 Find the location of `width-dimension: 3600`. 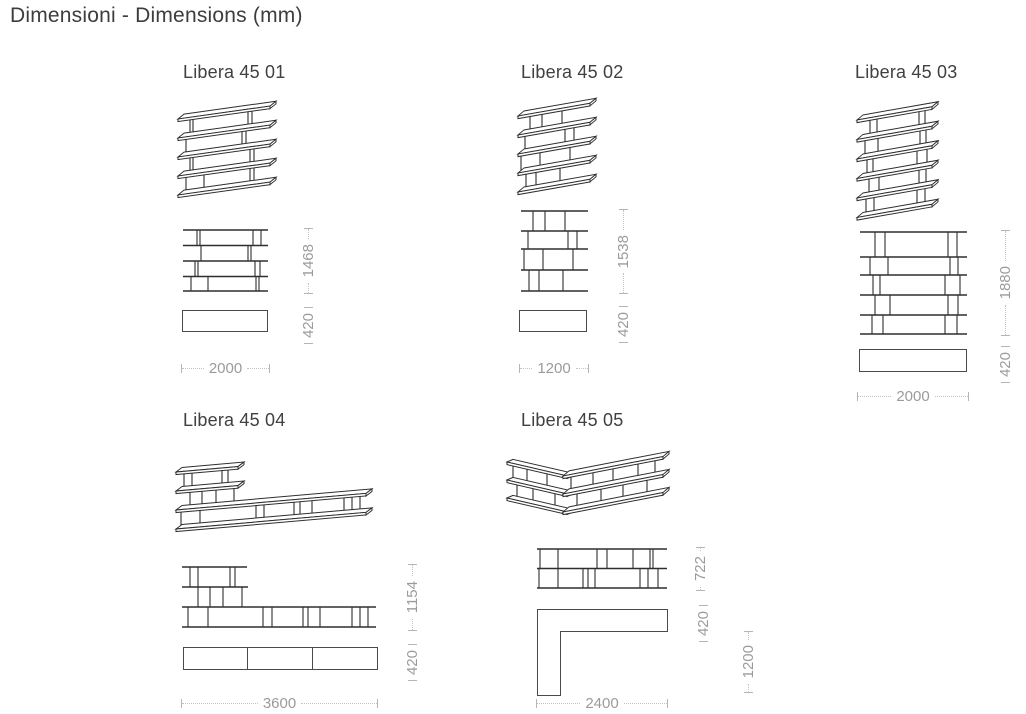

width-dimension: 3600 is located at coordinates (279, 703).